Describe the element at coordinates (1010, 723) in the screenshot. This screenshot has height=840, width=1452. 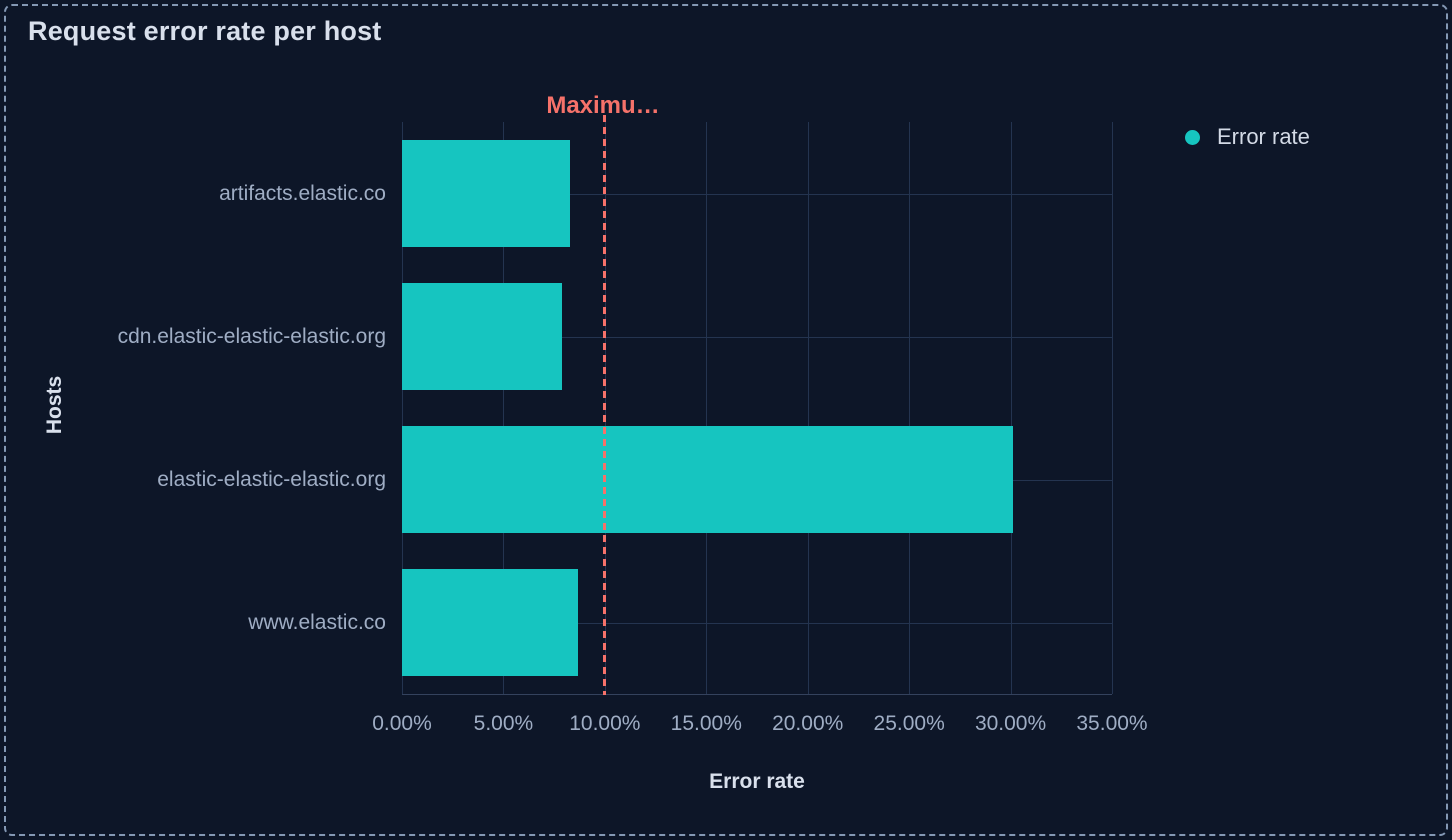
I see `x-tick-label: 30.00%` at that location.